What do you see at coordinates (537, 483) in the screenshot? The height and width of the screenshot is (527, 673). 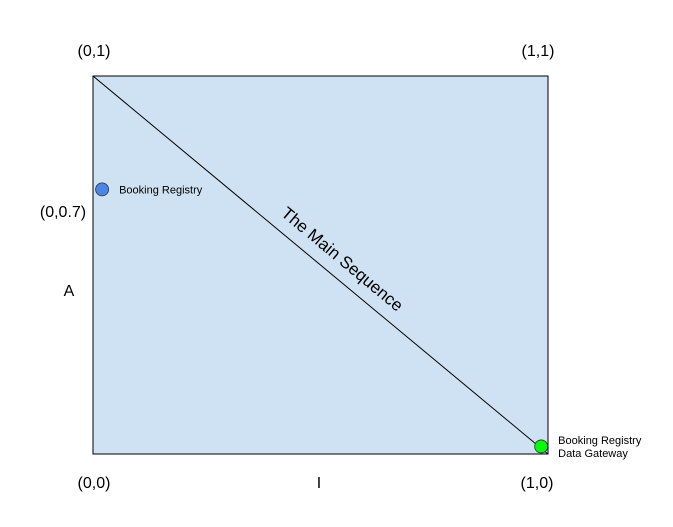 I see `corner-label-bottom-right: (1,0)` at bounding box center [537, 483].